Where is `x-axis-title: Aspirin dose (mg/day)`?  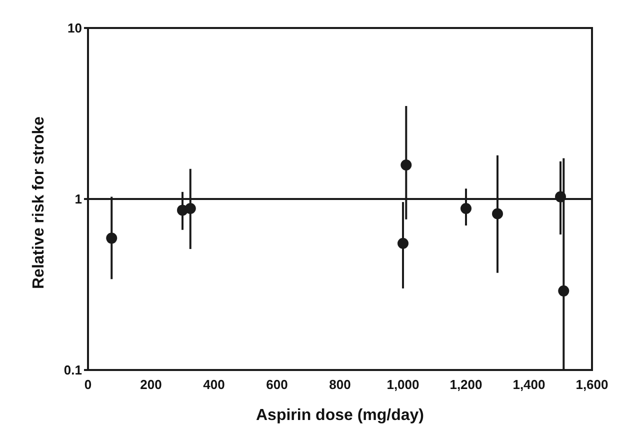 x-axis-title: Aspirin dose (mg/day) is located at coordinates (340, 415).